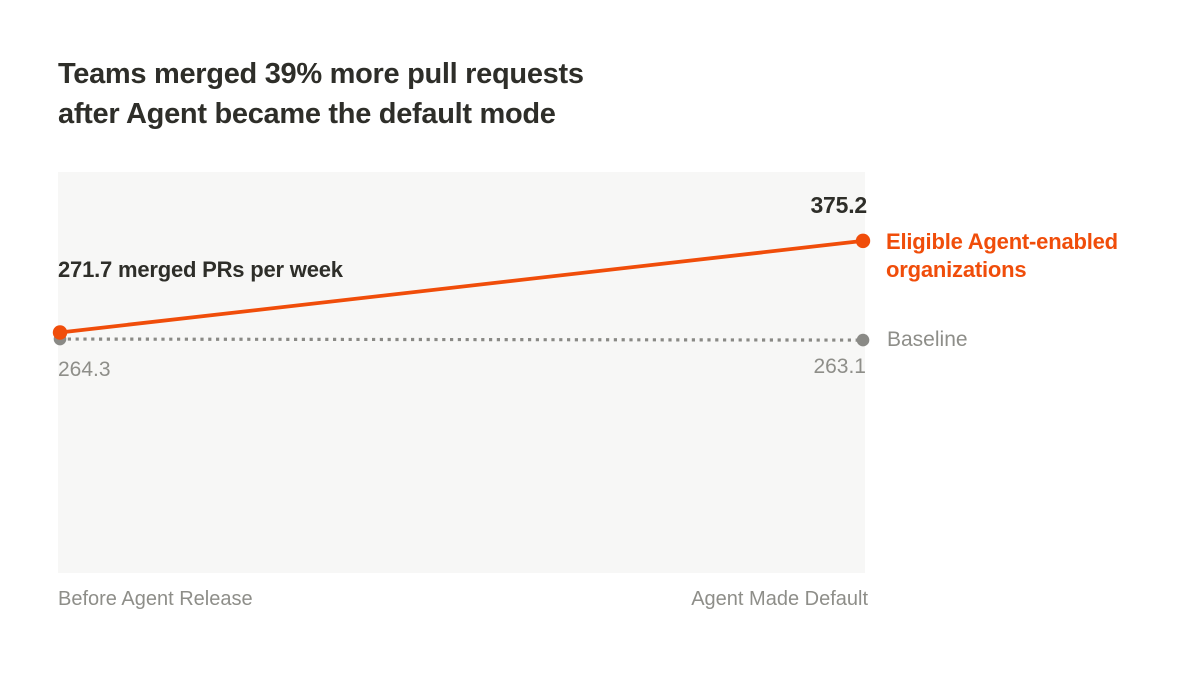 The image size is (1200, 675). I want to click on agent-series-start-annotation: 271.7 merged PRs per week, so click(200, 269).